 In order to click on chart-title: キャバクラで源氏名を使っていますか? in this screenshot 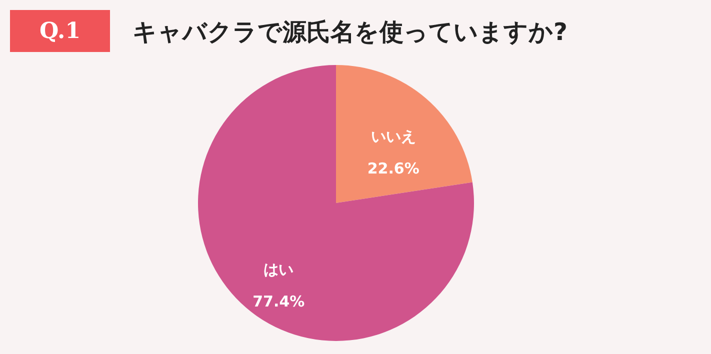, I will do `click(350, 32)`.